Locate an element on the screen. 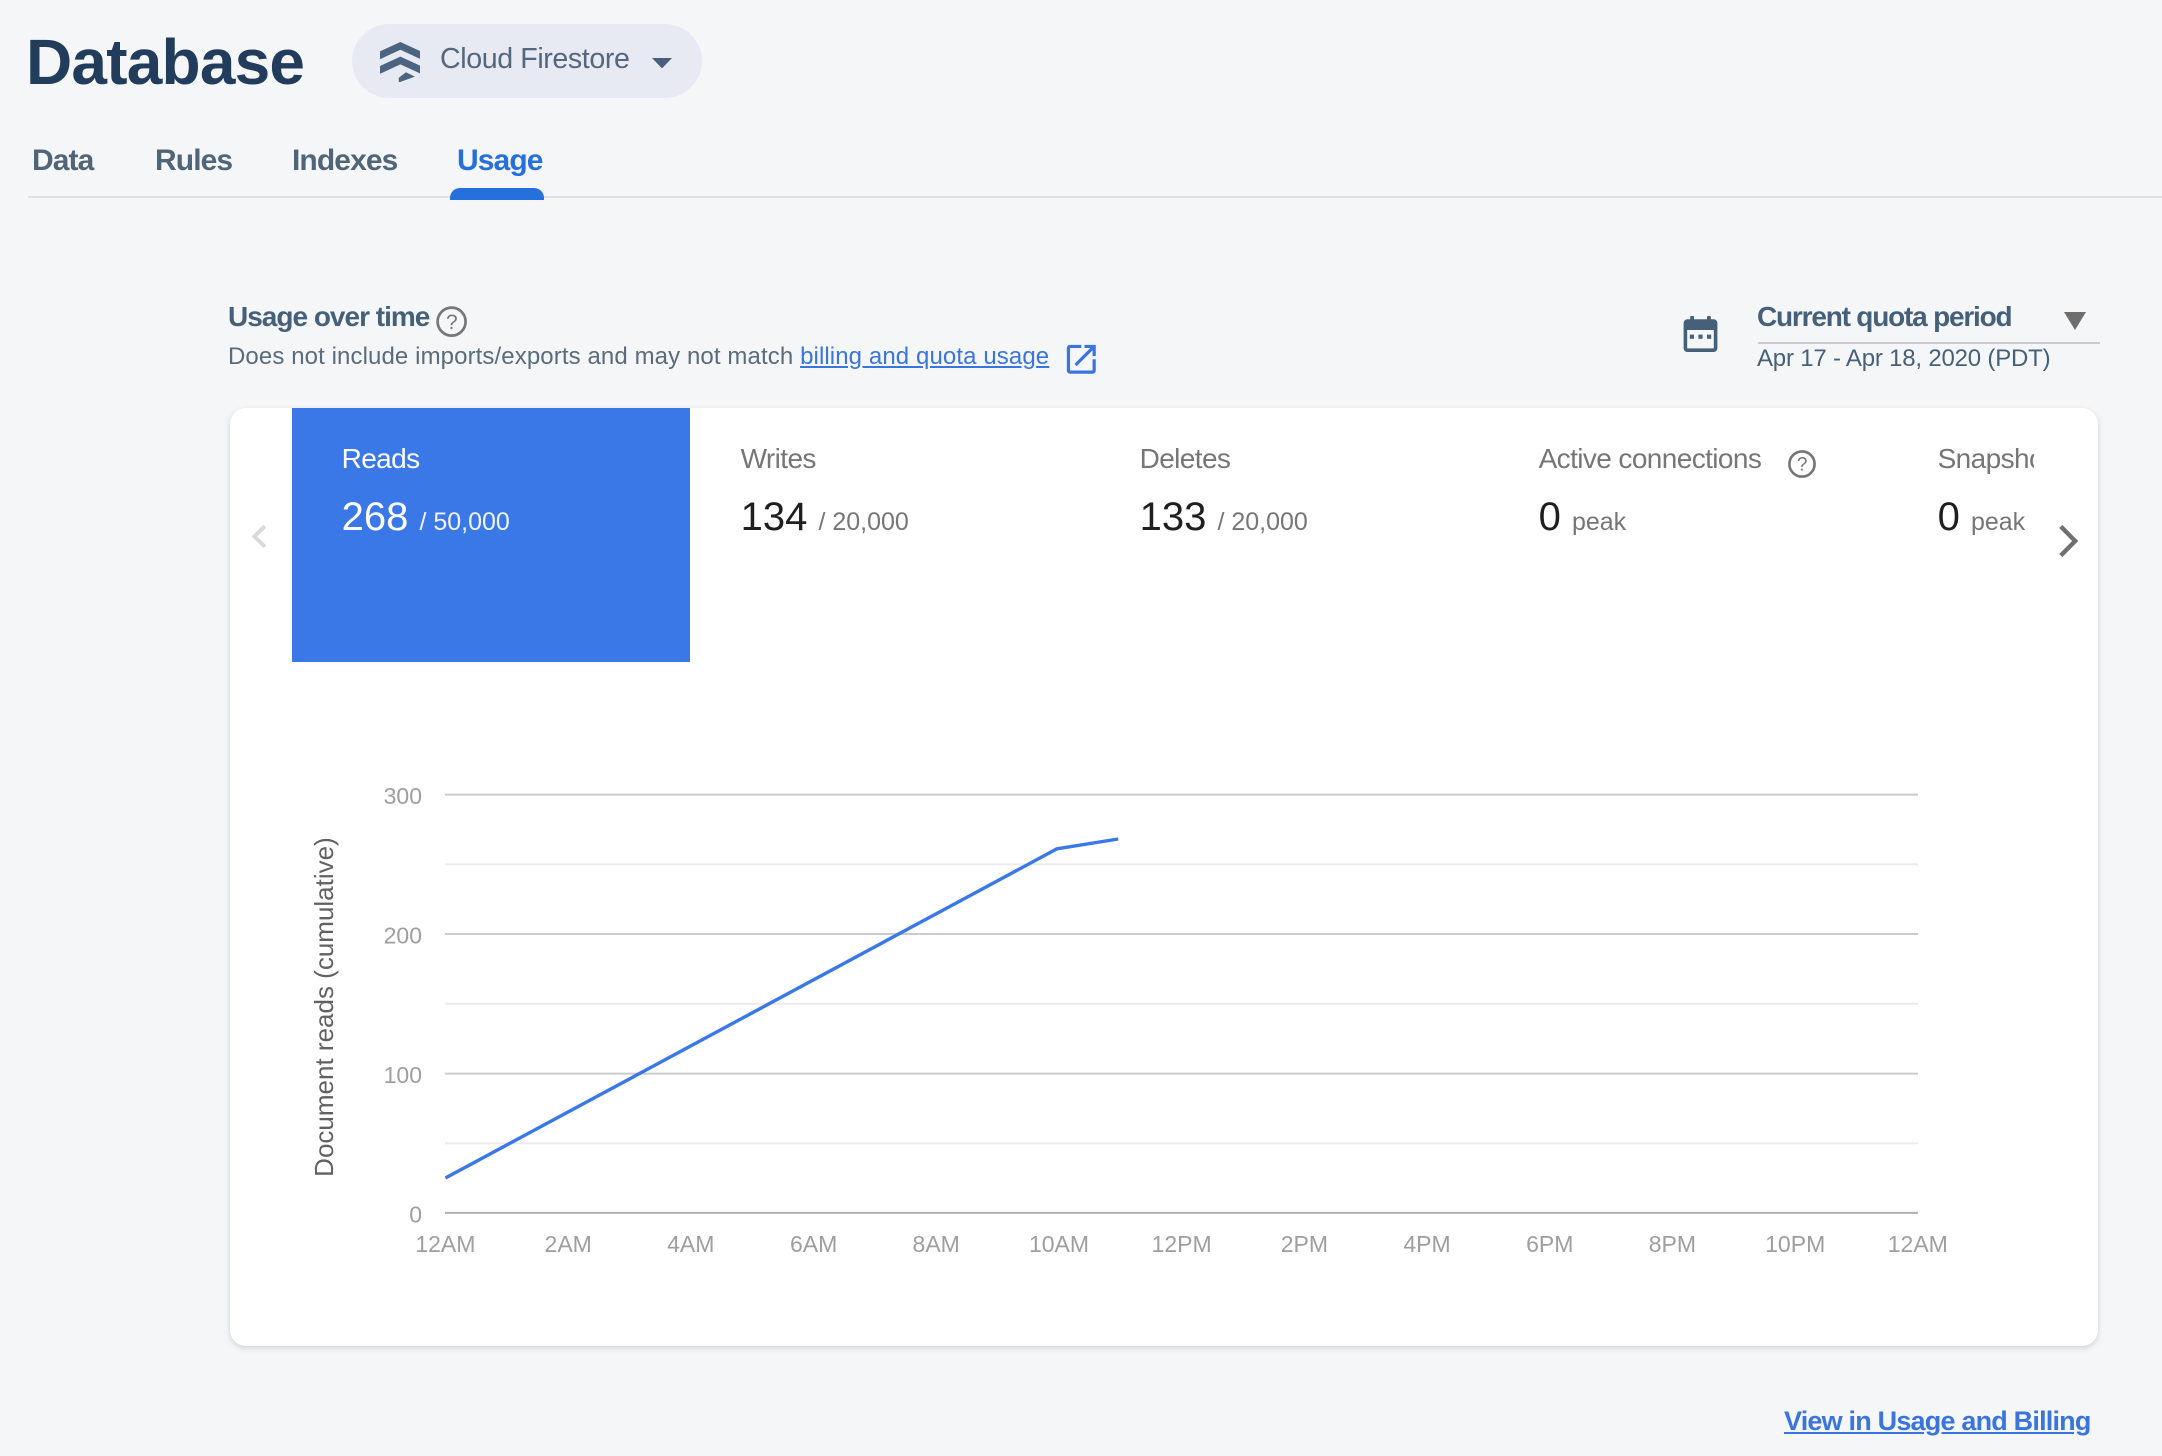 The height and width of the screenshot is (1456, 2162). svg-text: 6PM is located at coordinates (1548, 1244).